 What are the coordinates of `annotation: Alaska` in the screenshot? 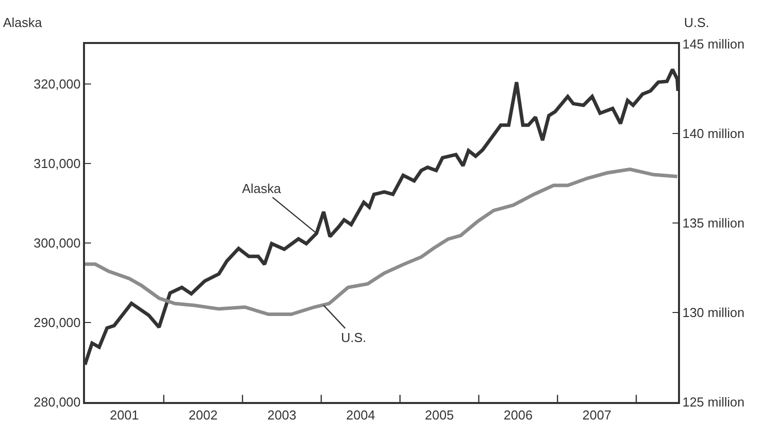 It's located at (262, 188).